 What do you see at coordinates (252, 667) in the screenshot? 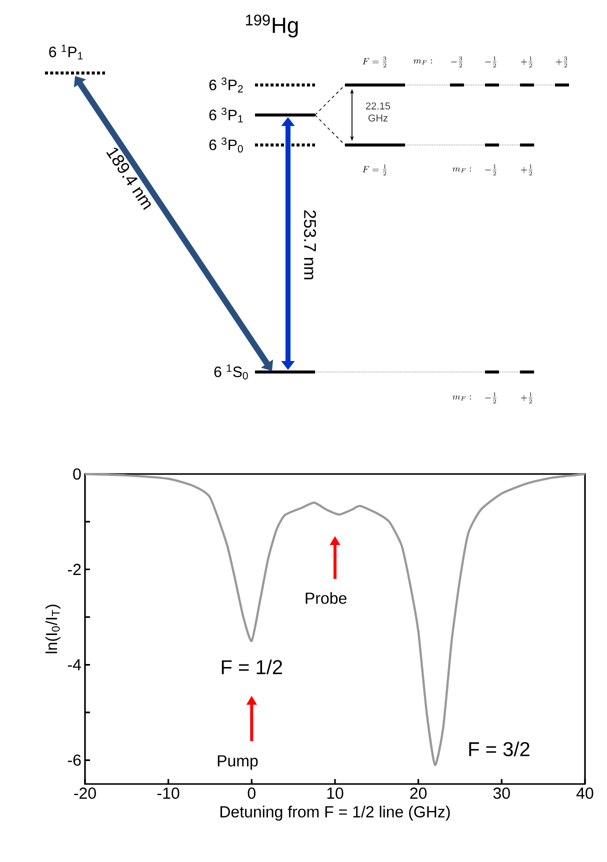
I see `annotation: F = 1/2` at bounding box center [252, 667].